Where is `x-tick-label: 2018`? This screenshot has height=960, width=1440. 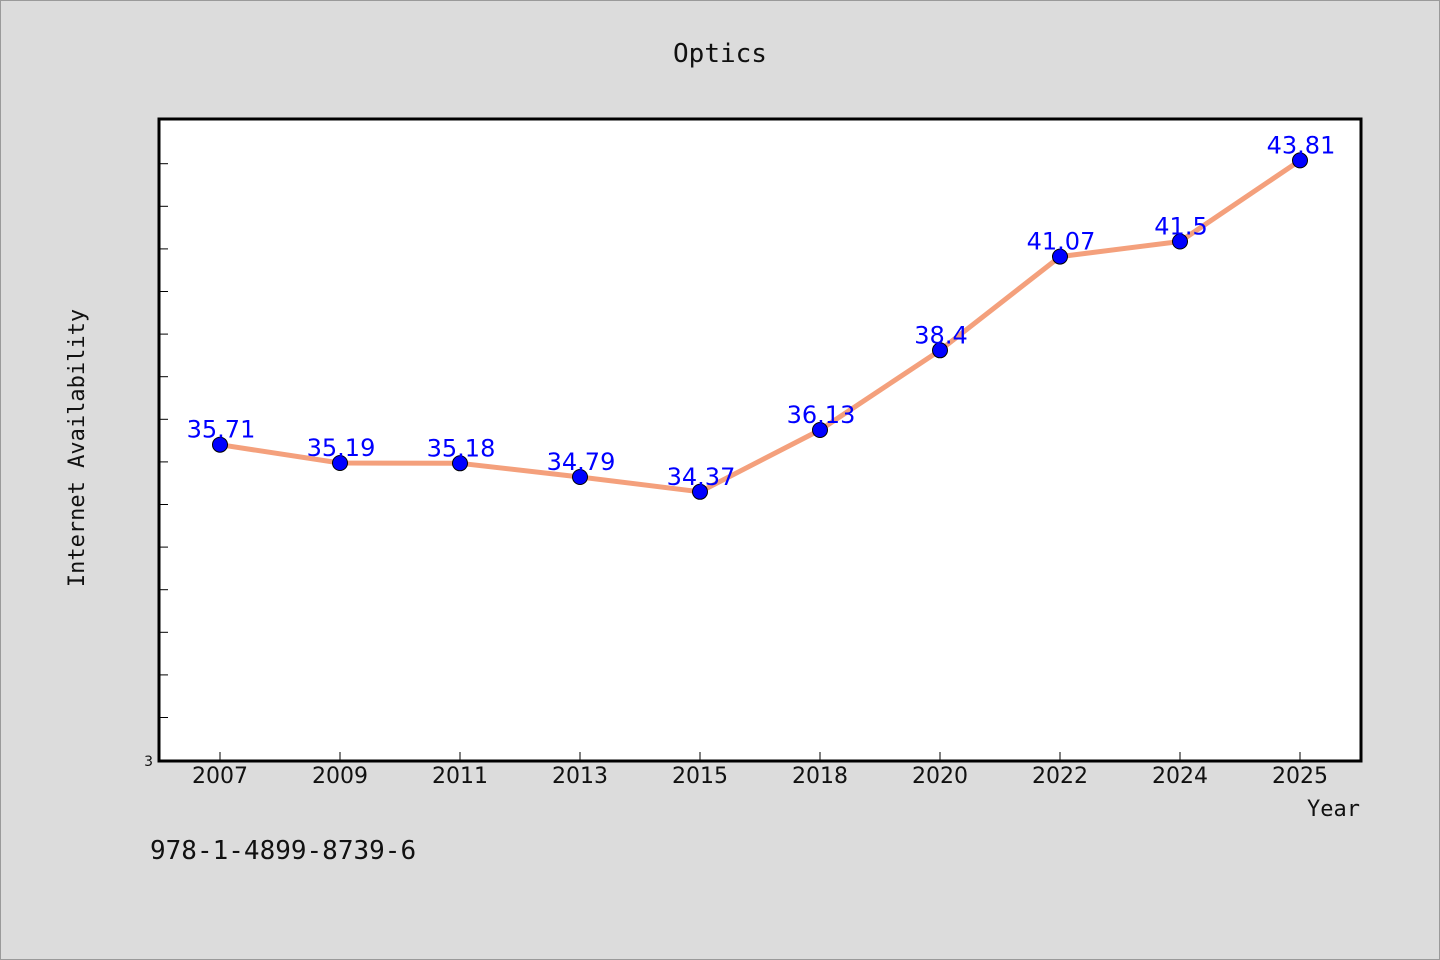 x-tick-label: 2018 is located at coordinates (820, 776).